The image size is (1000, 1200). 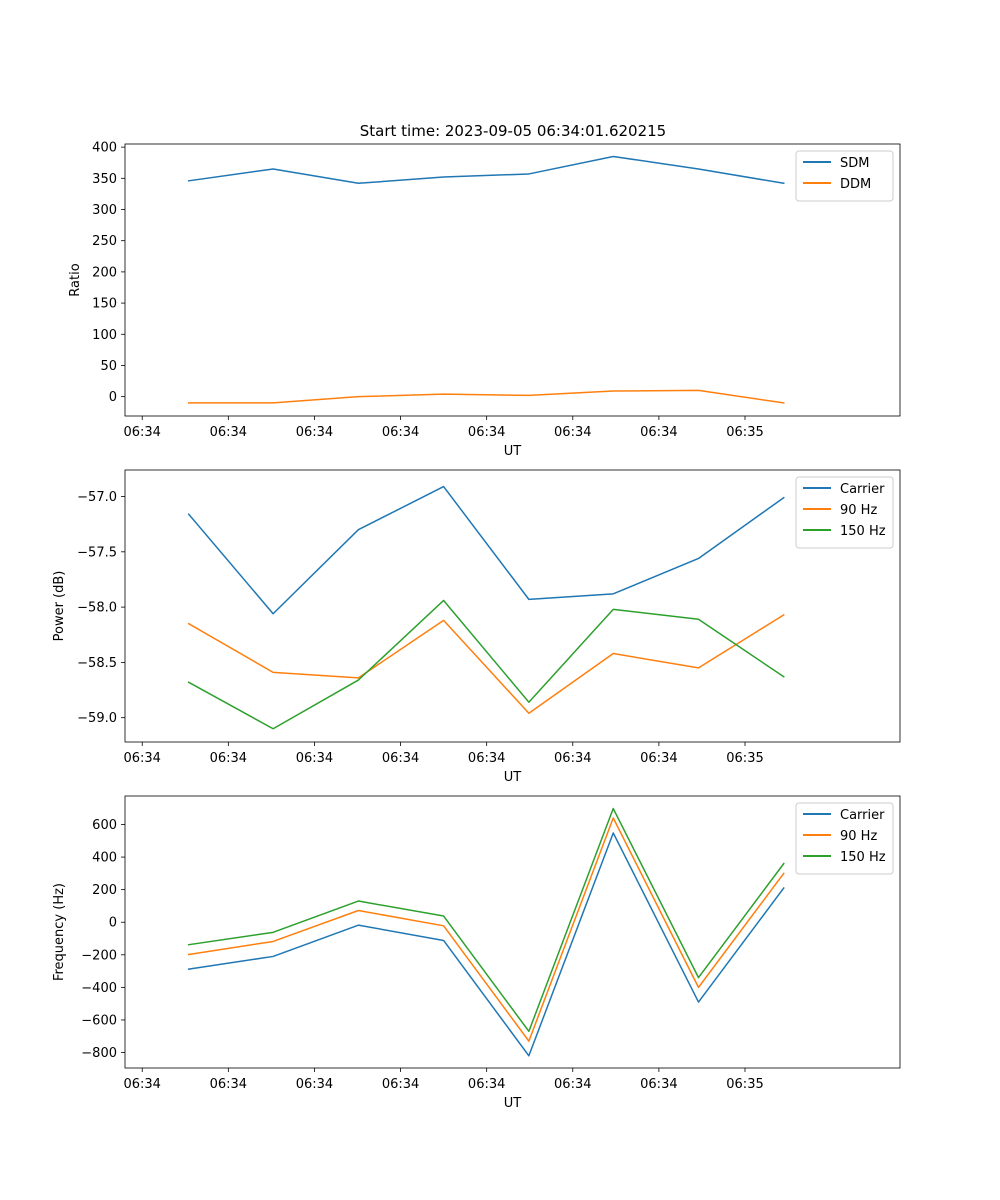 What do you see at coordinates (99, 1020) in the screenshot?
I see `y-tick-label: −600` at bounding box center [99, 1020].